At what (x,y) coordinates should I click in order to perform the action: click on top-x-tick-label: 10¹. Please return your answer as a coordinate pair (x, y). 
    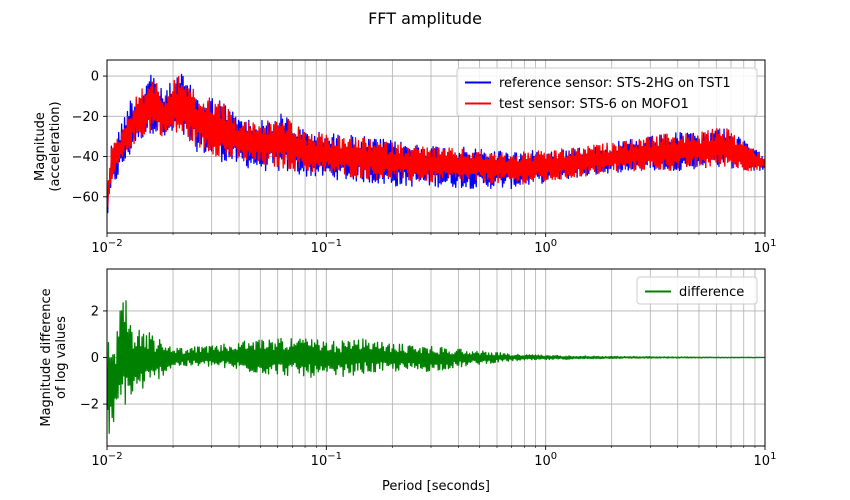
    Looking at the image, I should click on (765, 247).